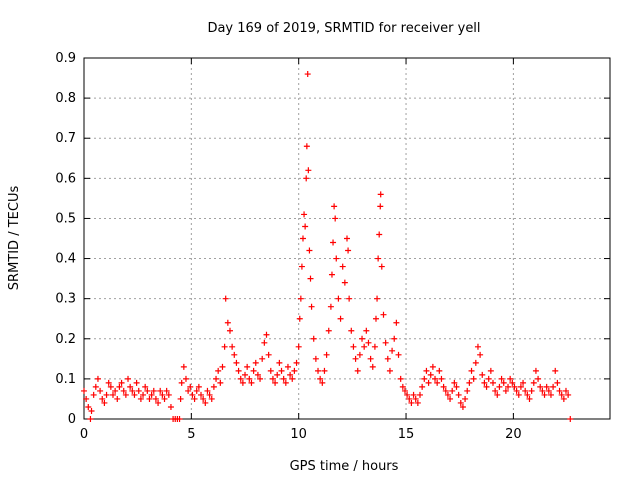 The height and width of the screenshot is (480, 640). I want to click on x-tick-label: 5, so click(191, 434).